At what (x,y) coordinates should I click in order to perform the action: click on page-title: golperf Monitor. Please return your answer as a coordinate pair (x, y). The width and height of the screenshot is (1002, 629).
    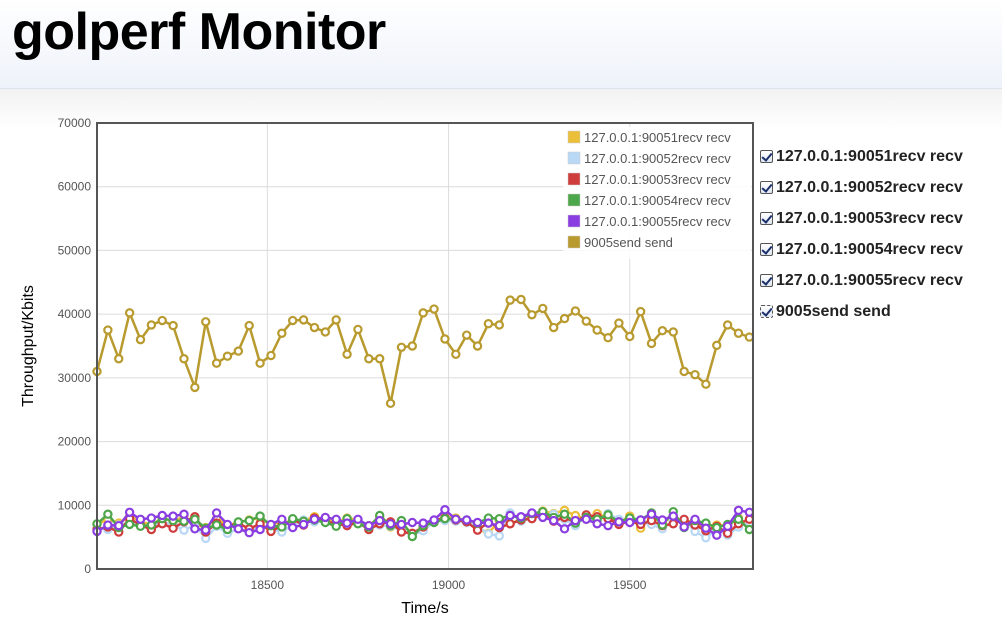
    Looking at the image, I should click on (199, 32).